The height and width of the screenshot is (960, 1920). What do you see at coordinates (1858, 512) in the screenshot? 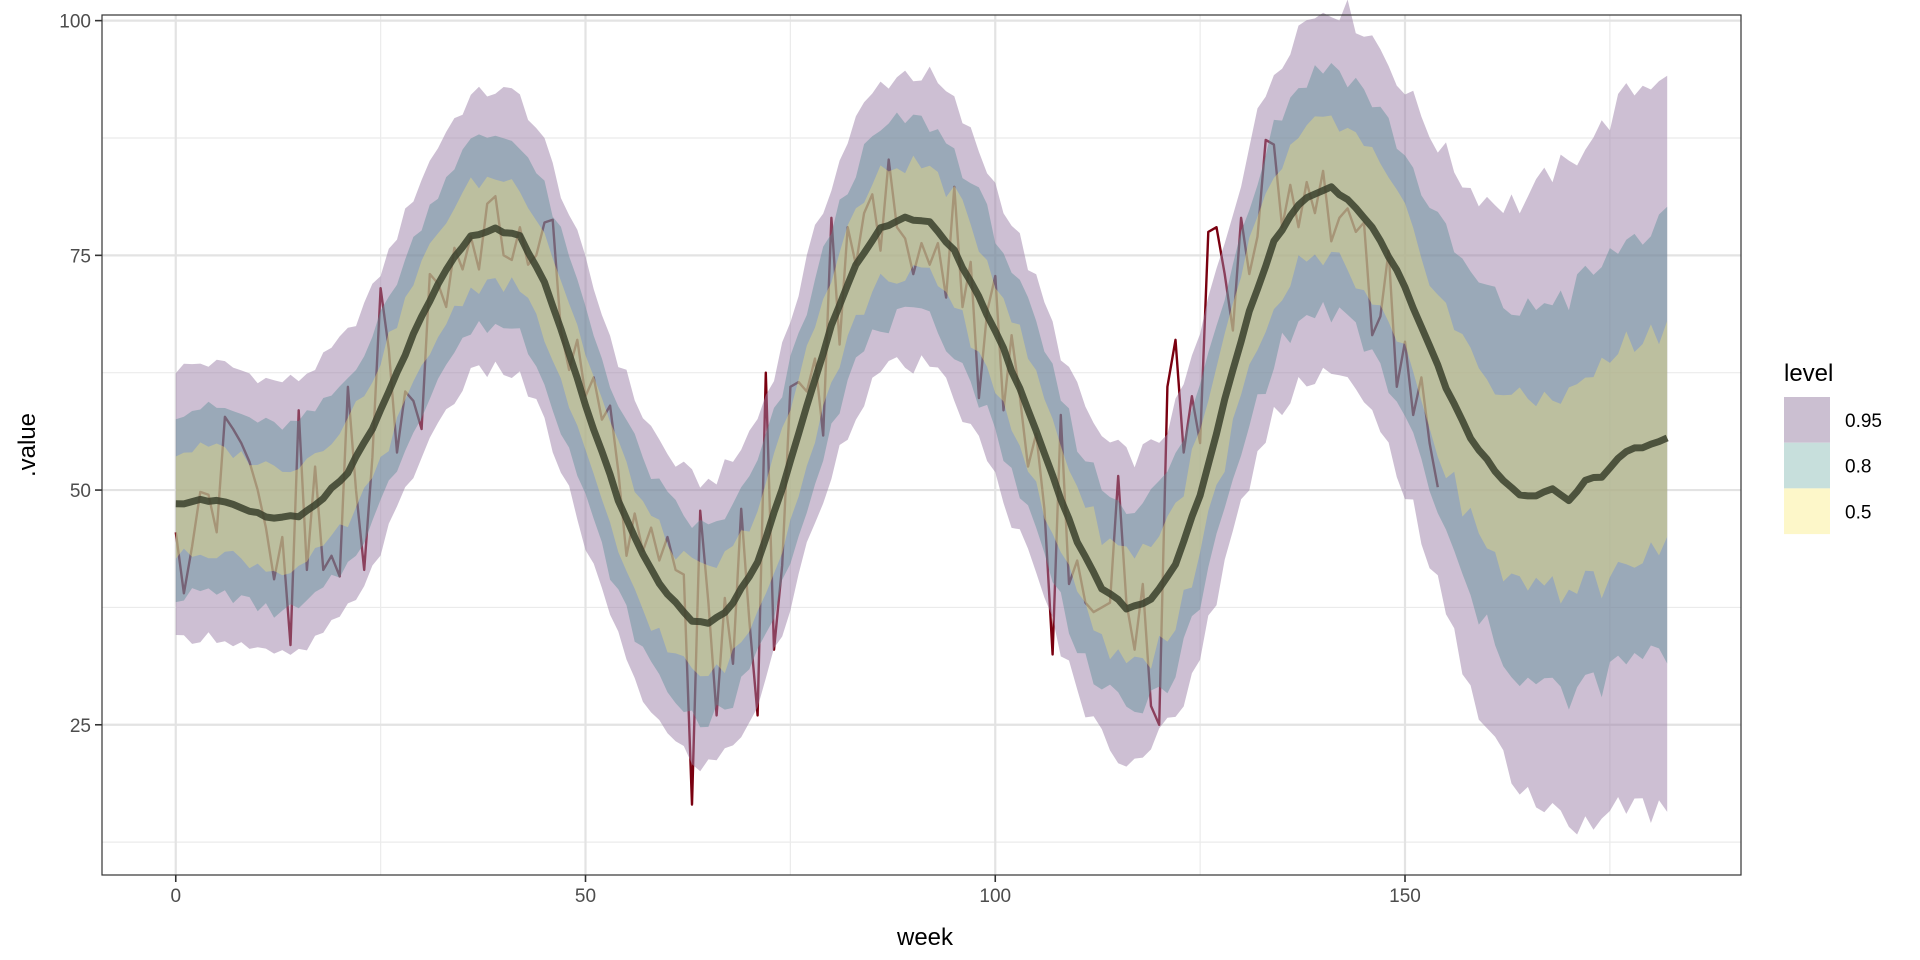
I see `legend-label: 0.5` at bounding box center [1858, 512].